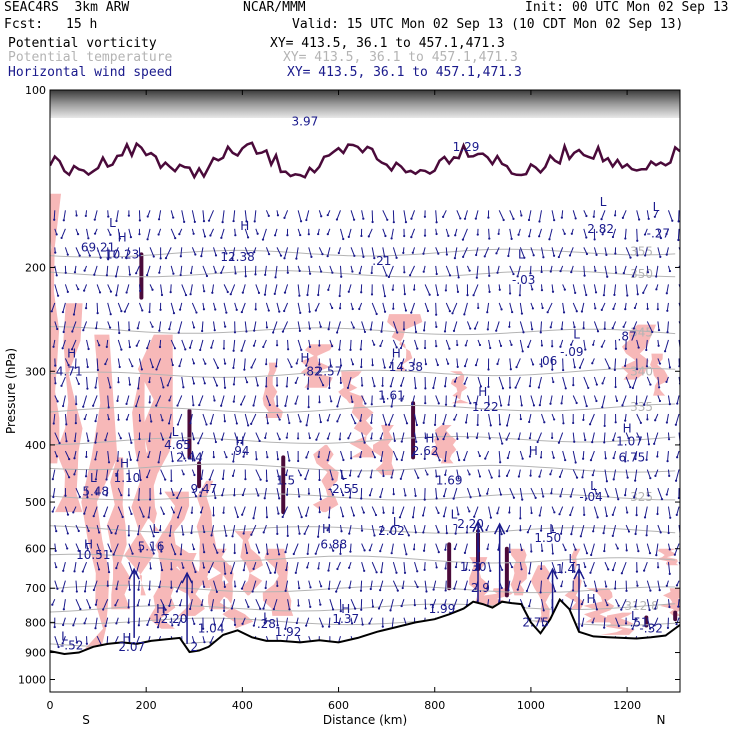 The image size is (740, 740). I want to click on theta-contour-label: 335, so click(641, 407).